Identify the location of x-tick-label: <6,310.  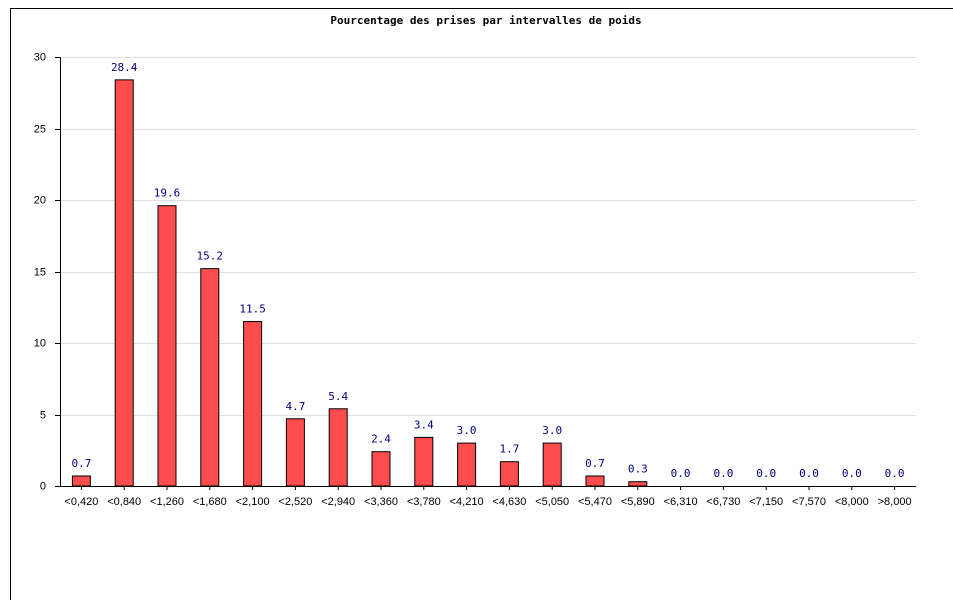
(681, 502).